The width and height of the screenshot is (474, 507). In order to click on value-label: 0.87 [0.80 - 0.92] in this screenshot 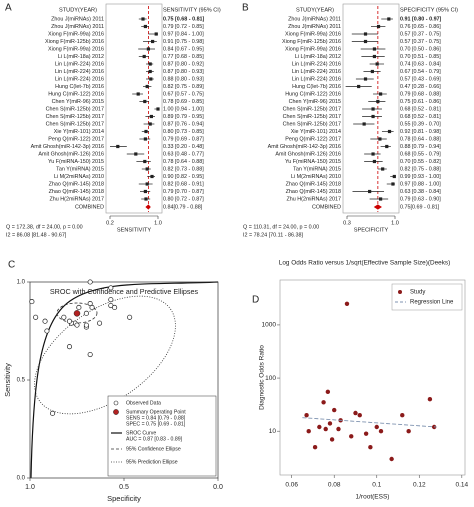, I will do `click(183, 64)`.